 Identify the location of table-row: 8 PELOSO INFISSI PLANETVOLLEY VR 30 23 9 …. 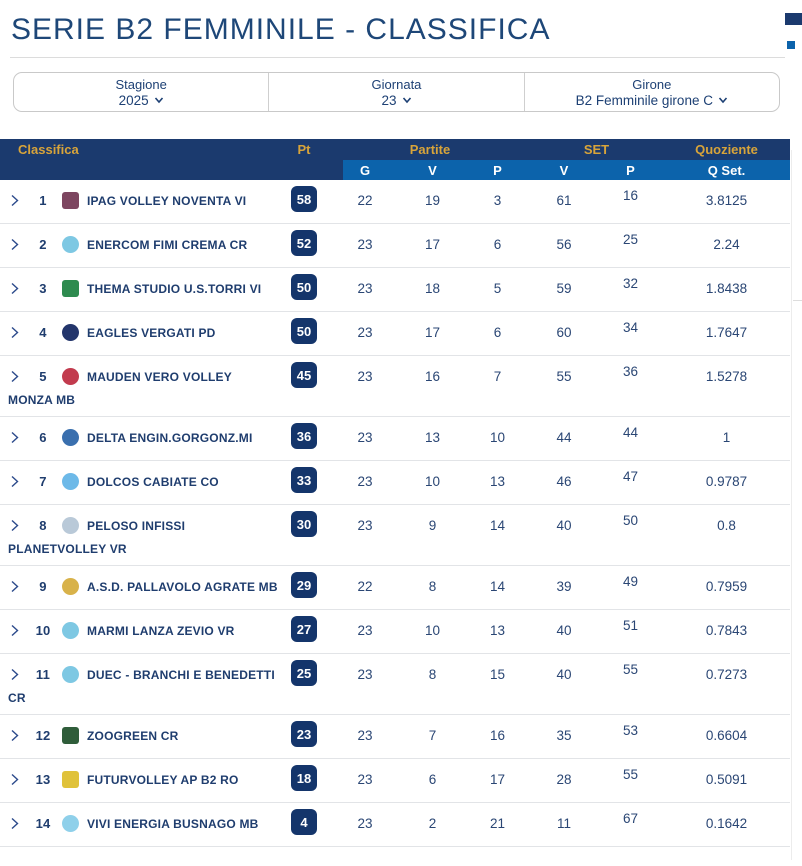
(395, 535).